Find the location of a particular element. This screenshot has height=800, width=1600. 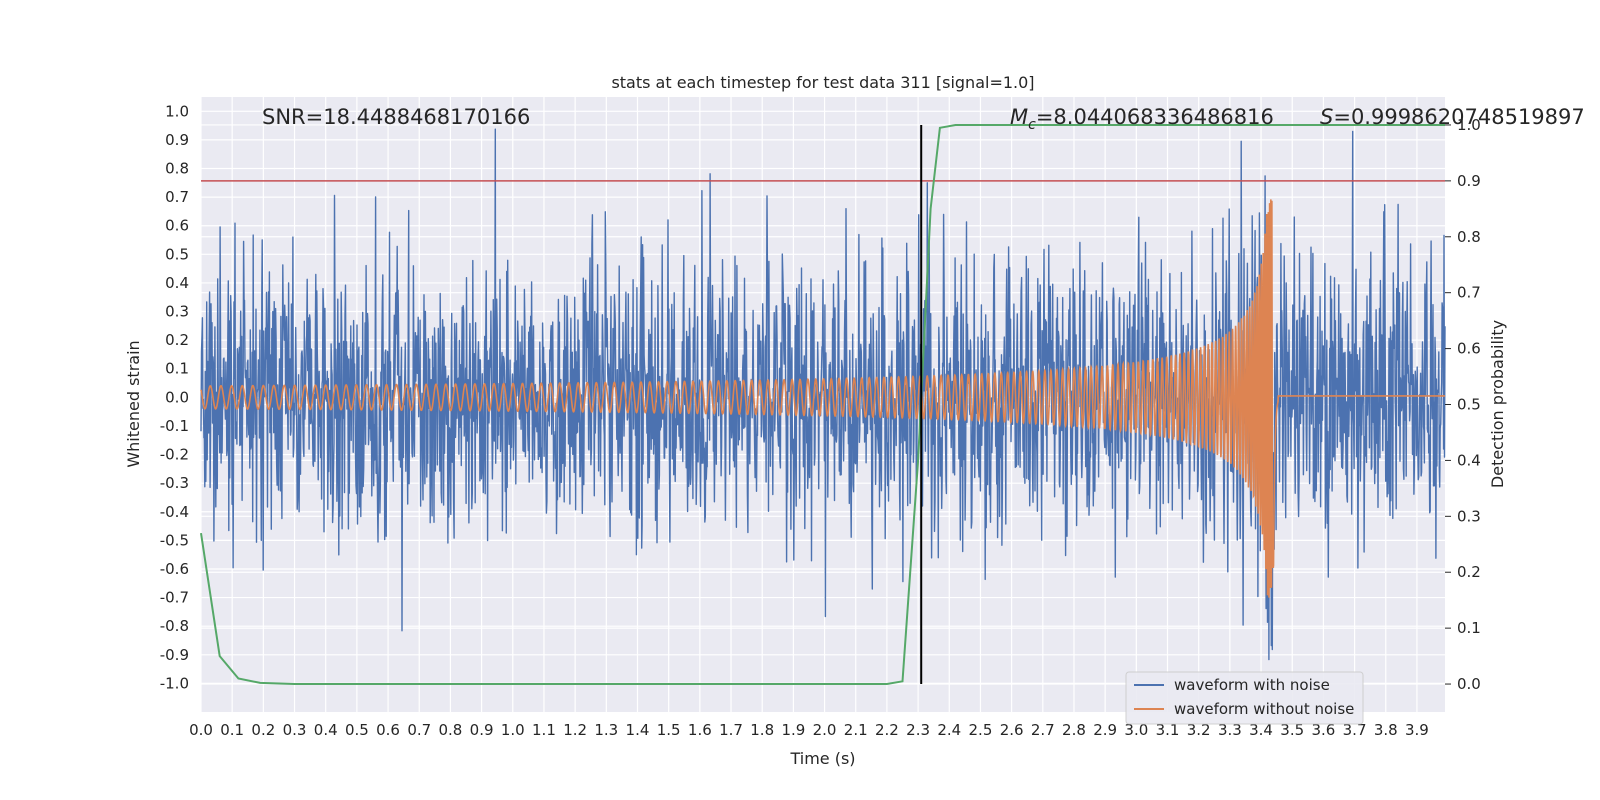

x-tick-label: 3.8 is located at coordinates (1386, 730).